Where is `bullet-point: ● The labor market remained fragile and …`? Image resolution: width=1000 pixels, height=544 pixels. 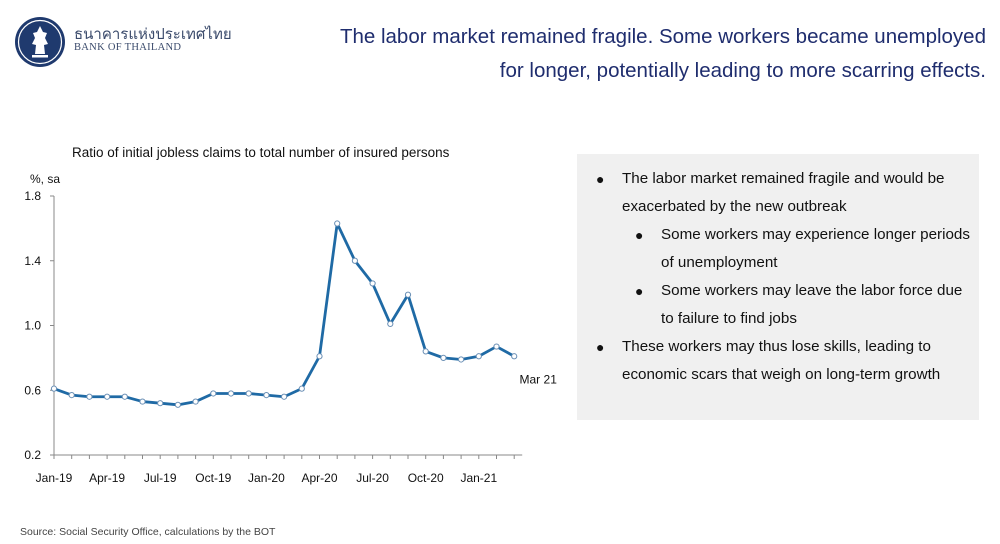
bullet-point: ● The labor market remained fragile and … is located at coordinates (781, 193).